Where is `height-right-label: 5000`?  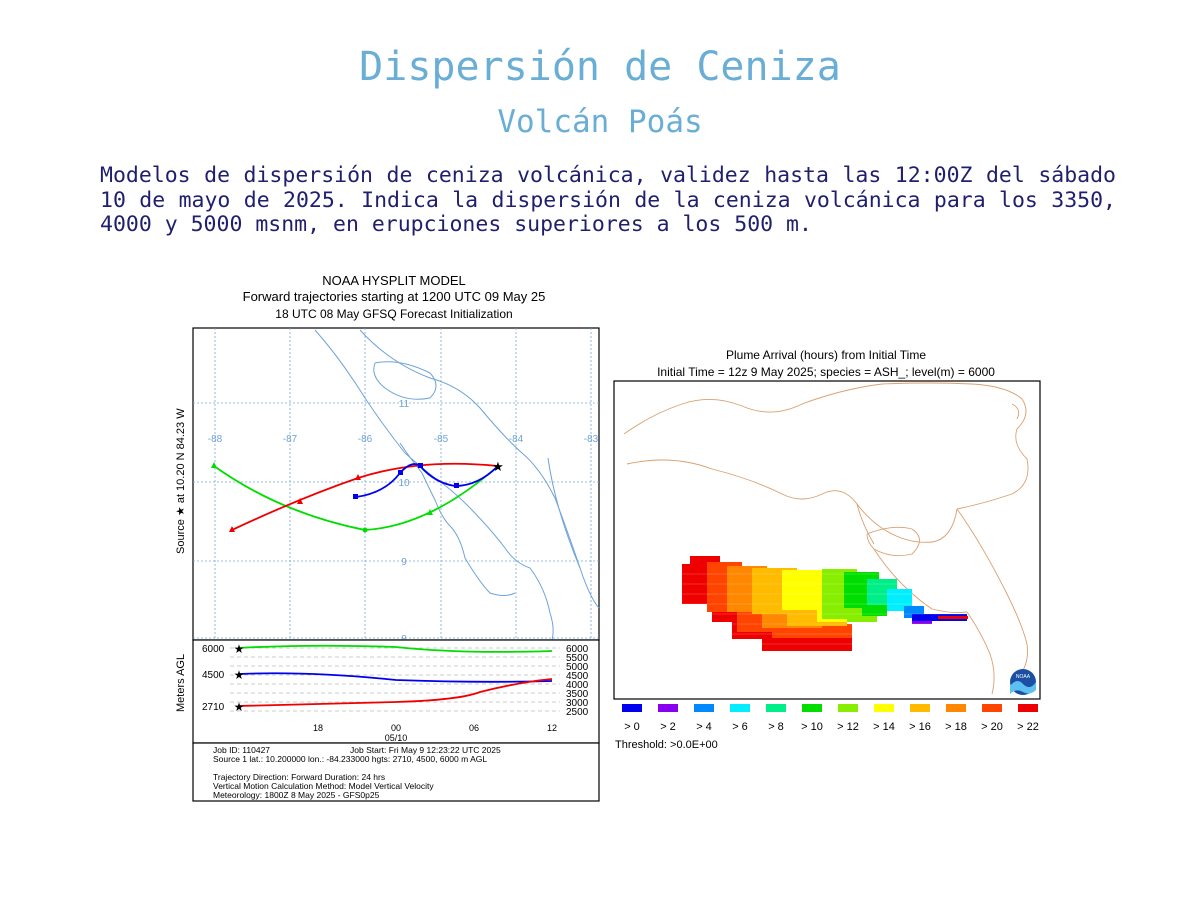
height-right-label: 5000 is located at coordinates (577, 667).